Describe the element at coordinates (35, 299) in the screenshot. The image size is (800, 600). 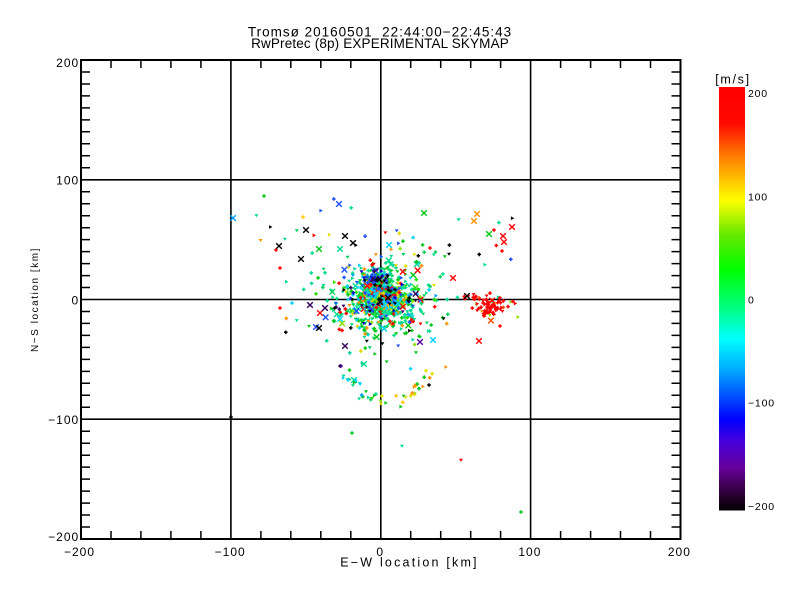
I see `svg-text: N−S location [km]` at that location.